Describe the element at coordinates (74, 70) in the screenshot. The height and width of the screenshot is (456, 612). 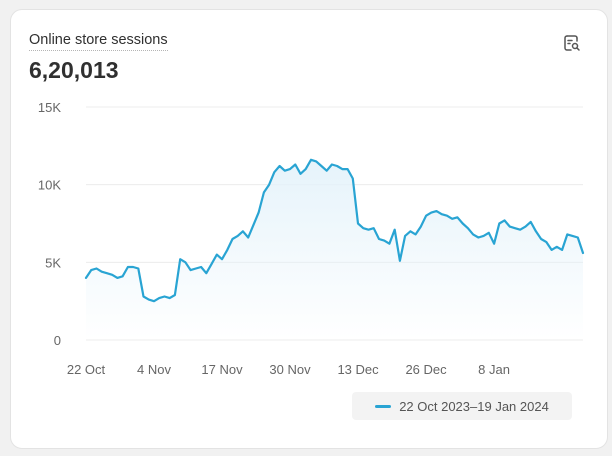
I see `sessions-total: 6,20,013` at that location.